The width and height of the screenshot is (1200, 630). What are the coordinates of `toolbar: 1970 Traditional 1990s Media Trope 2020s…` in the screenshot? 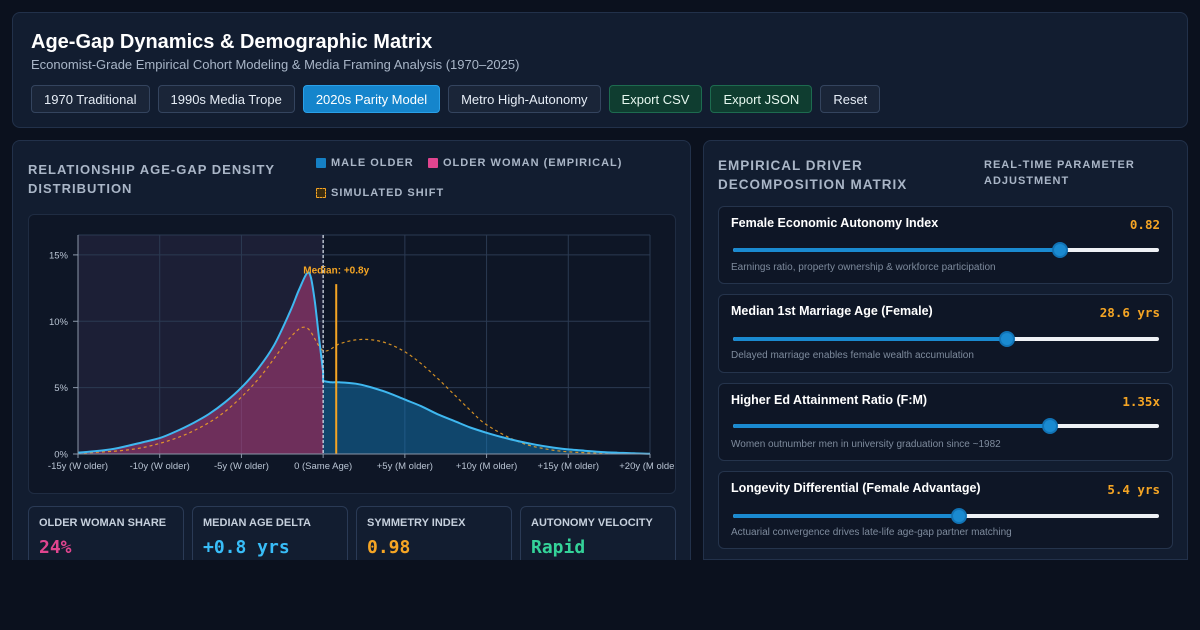 It's located at (456, 99).